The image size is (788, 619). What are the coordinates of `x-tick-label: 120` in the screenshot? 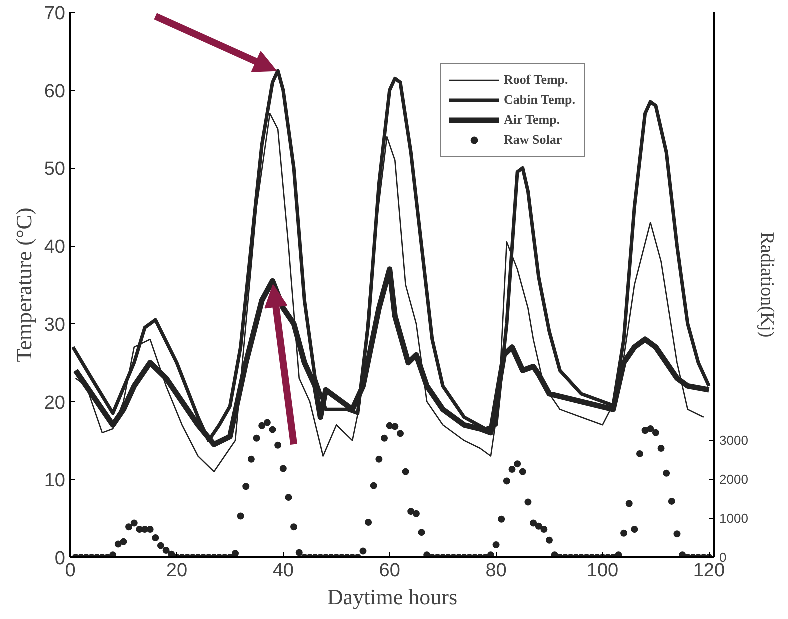 It's located at (709, 571).